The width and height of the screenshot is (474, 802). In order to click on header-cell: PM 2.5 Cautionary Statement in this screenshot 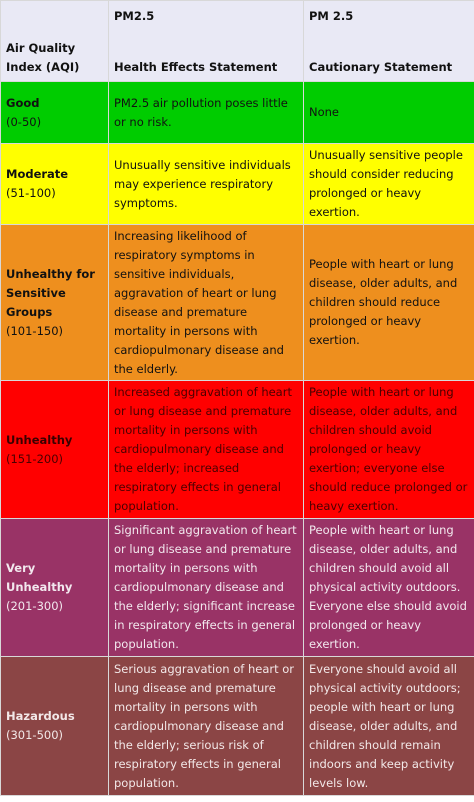, I will do `click(388, 41)`.